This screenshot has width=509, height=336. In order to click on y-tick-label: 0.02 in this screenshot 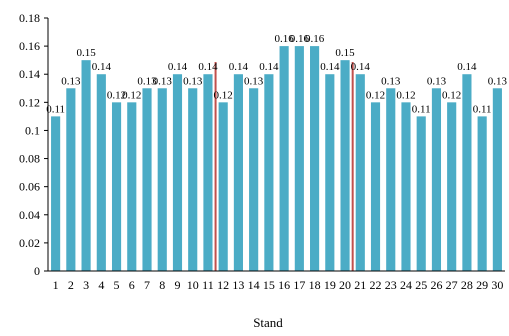, I will do `click(29, 243)`.